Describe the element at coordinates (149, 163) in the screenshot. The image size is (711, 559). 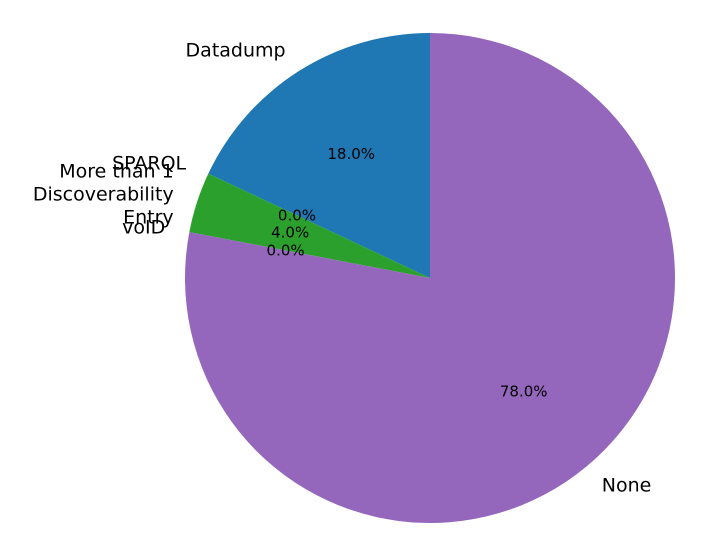
I see `category-label-sparql: SPARQL` at that location.